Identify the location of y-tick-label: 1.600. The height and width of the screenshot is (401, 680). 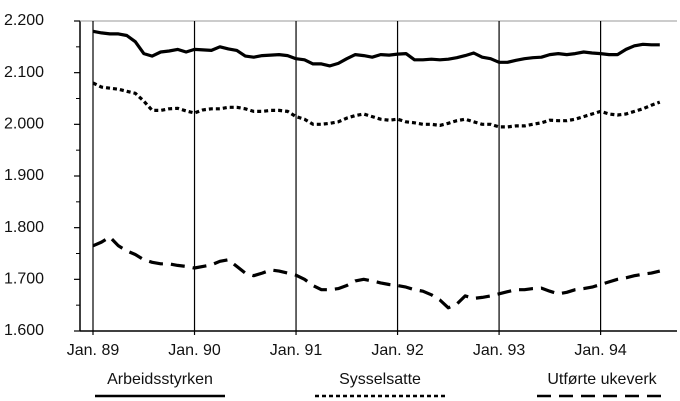
(24, 330).